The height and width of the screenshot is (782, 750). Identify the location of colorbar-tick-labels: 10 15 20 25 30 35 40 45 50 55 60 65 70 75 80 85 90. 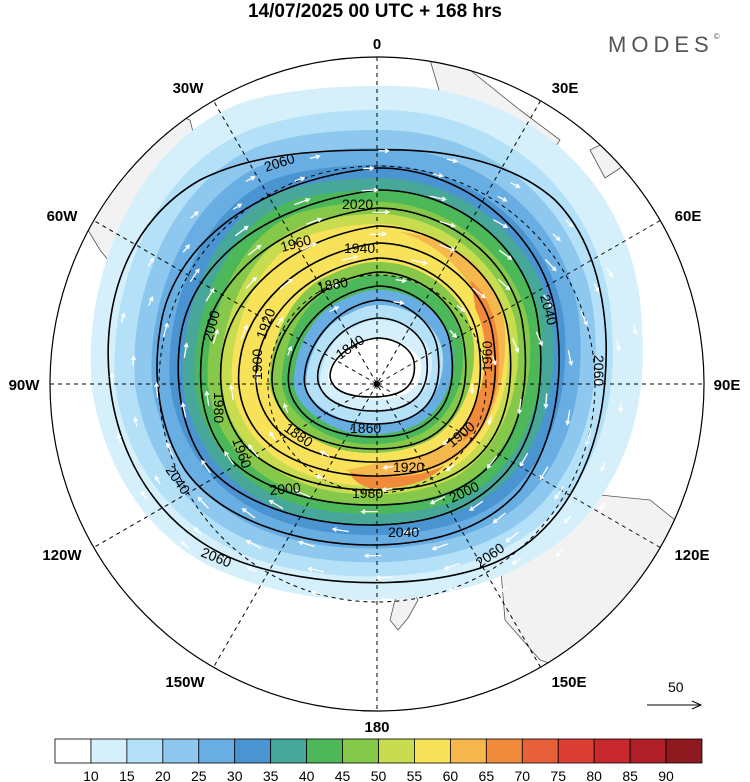
(378, 775).